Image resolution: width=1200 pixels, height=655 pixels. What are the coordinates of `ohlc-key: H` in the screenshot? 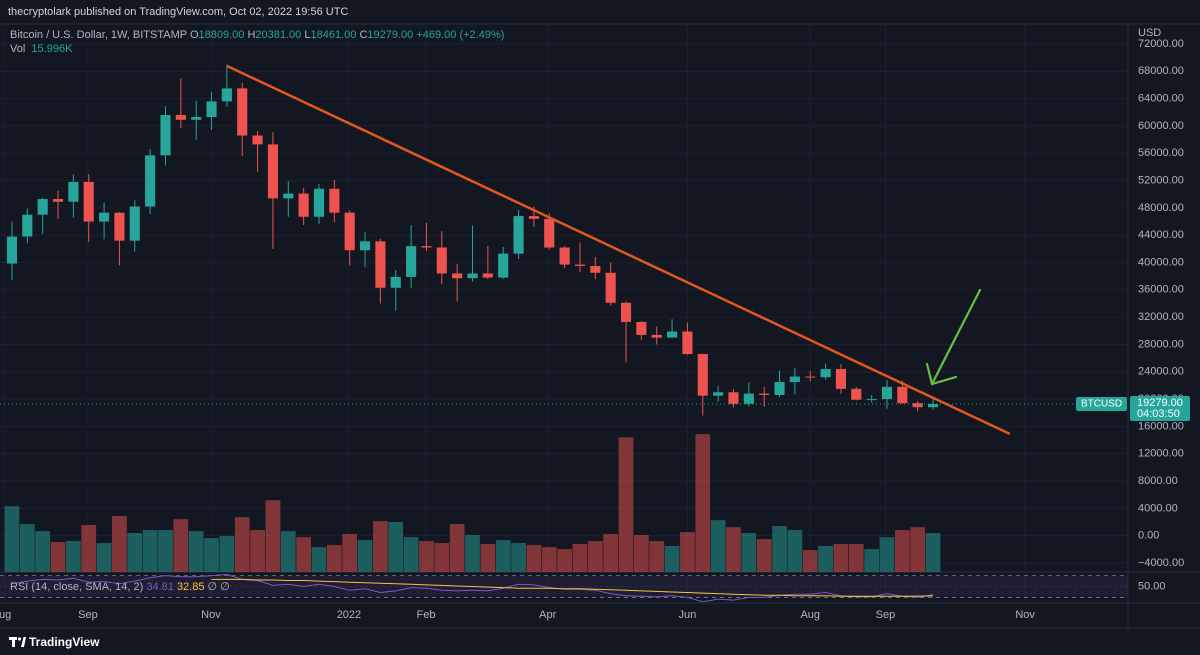 It's located at (251, 35).